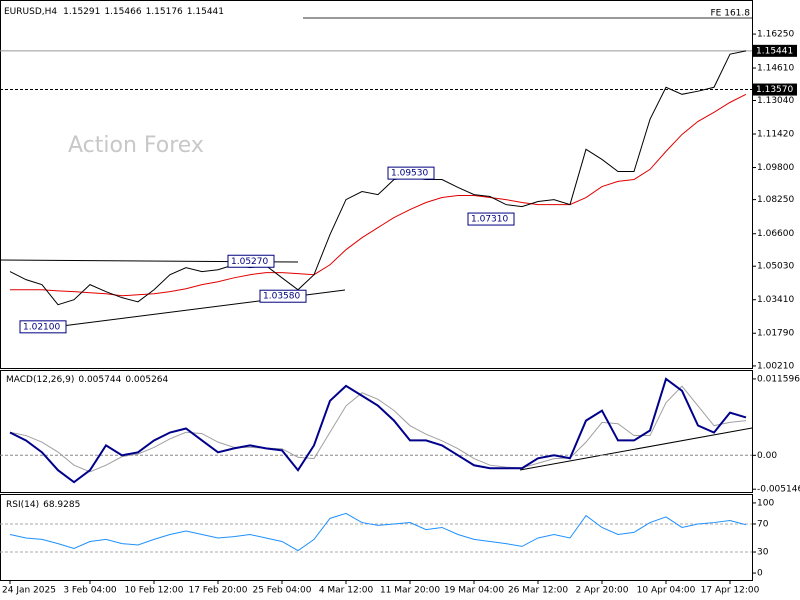 The height and width of the screenshot is (600, 800). I want to click on fe-label: FE 161.8, so click(731, 13).